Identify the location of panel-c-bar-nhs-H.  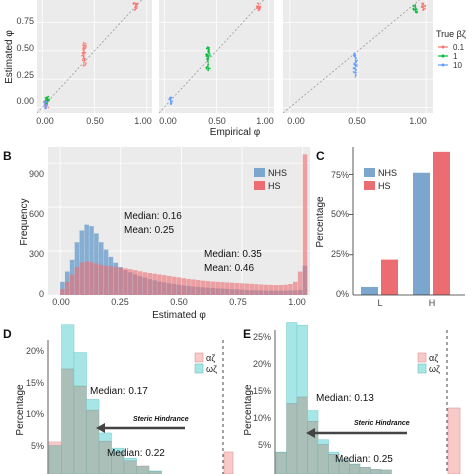
(421, 233).